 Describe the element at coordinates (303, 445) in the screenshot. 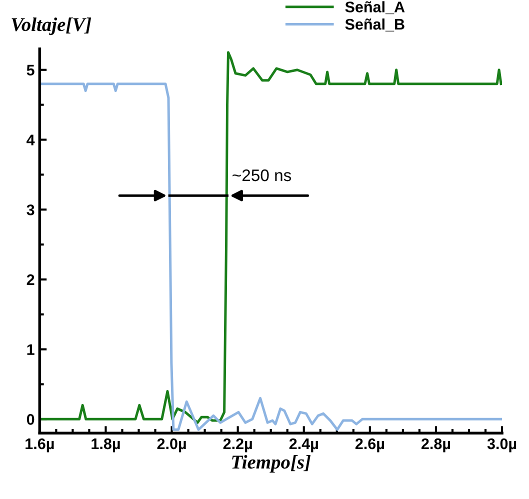

I see `x-tick-label: 2.4µ` at that location.